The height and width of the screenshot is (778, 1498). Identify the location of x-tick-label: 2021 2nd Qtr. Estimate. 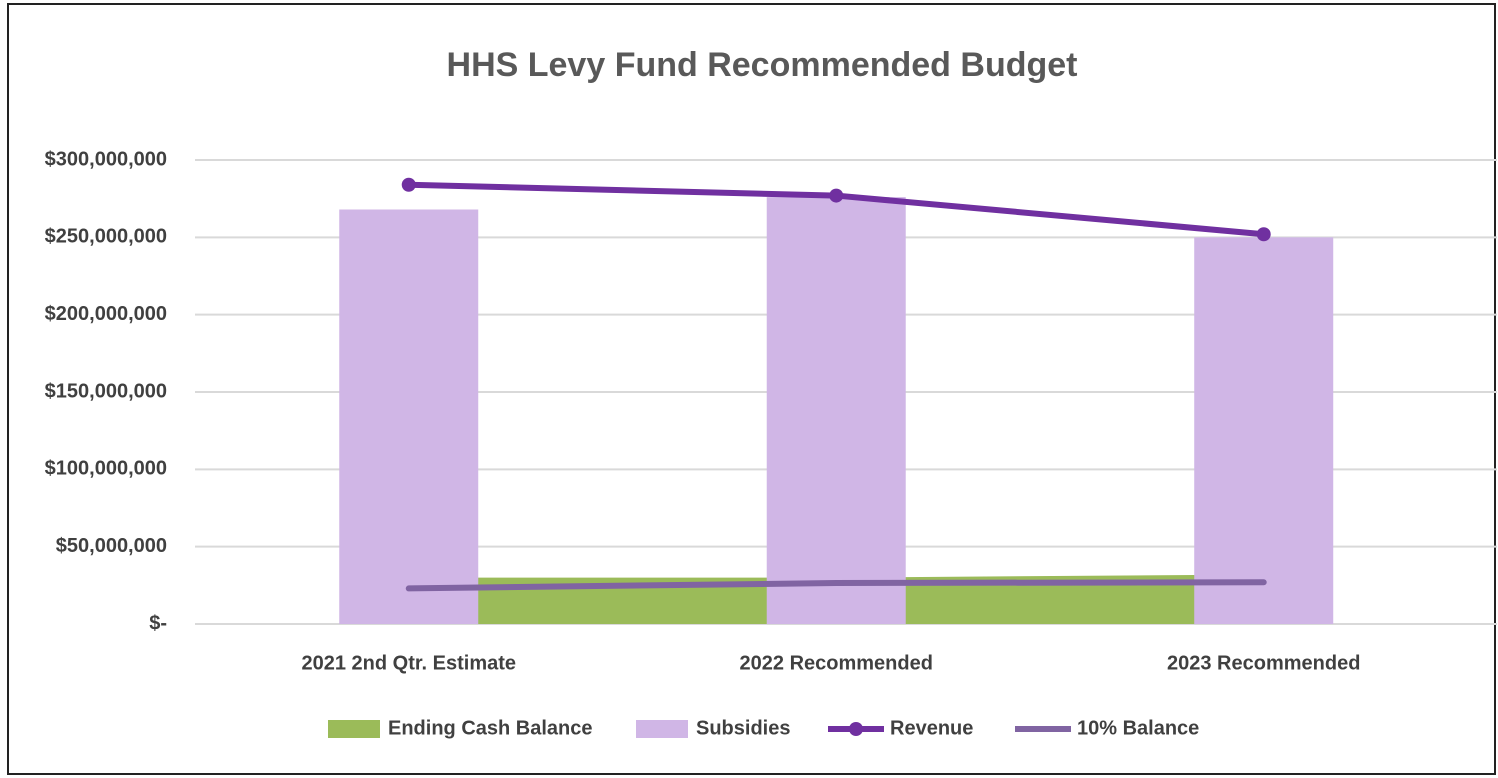
(408, 663).